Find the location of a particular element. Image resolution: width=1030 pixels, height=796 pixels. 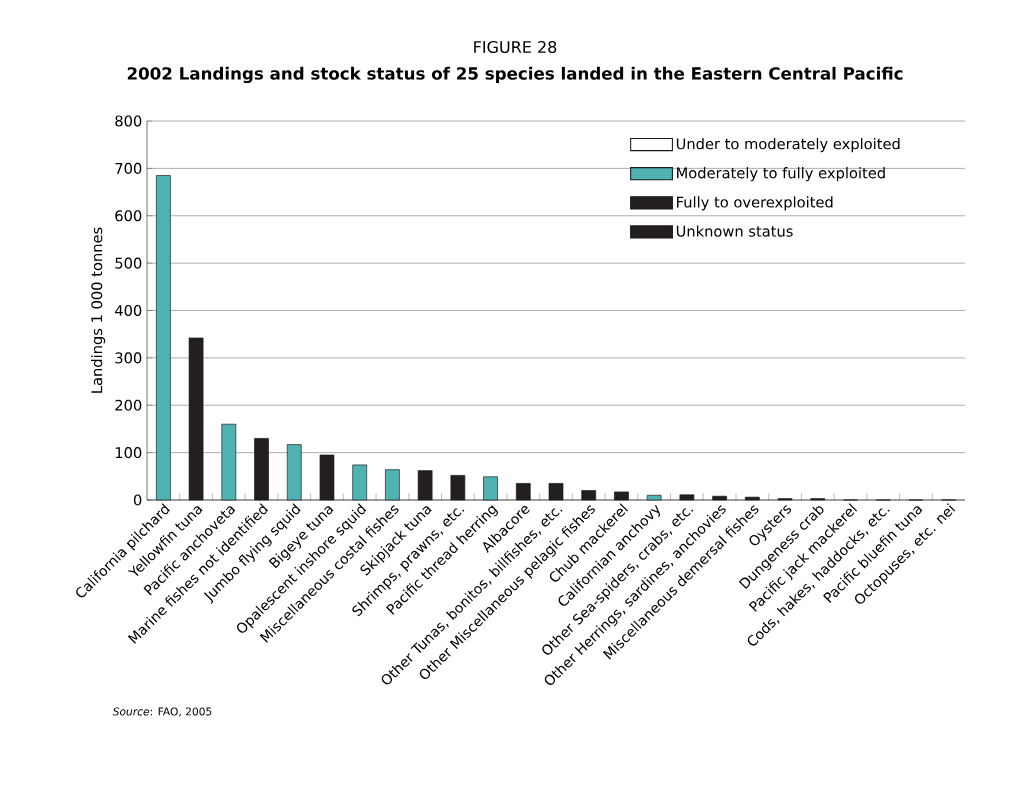

y-tick-label: 600 is located at coordinates (128, 216).